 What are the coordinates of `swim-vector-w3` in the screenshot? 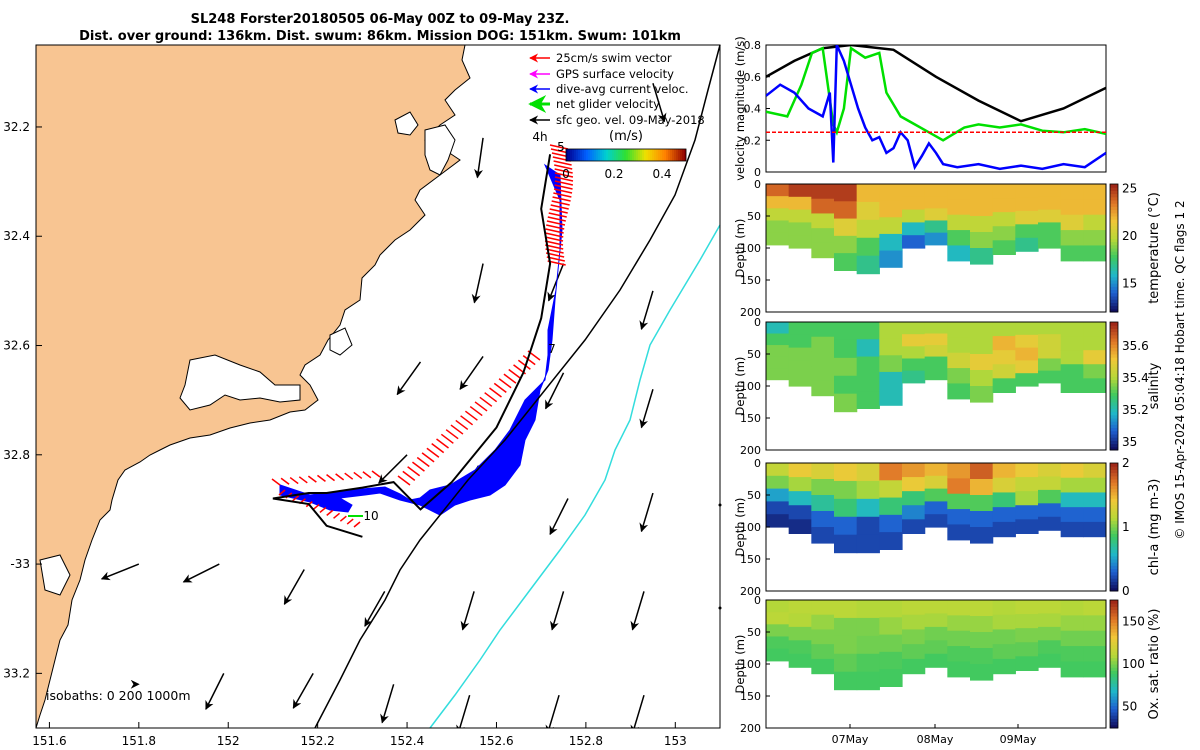 It's located at (303, 480).